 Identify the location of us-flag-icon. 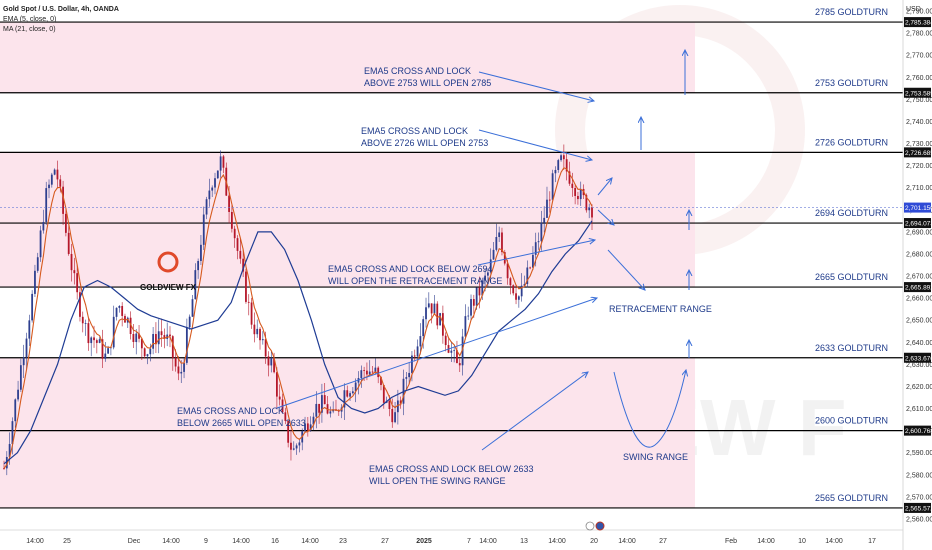
(600, 526).